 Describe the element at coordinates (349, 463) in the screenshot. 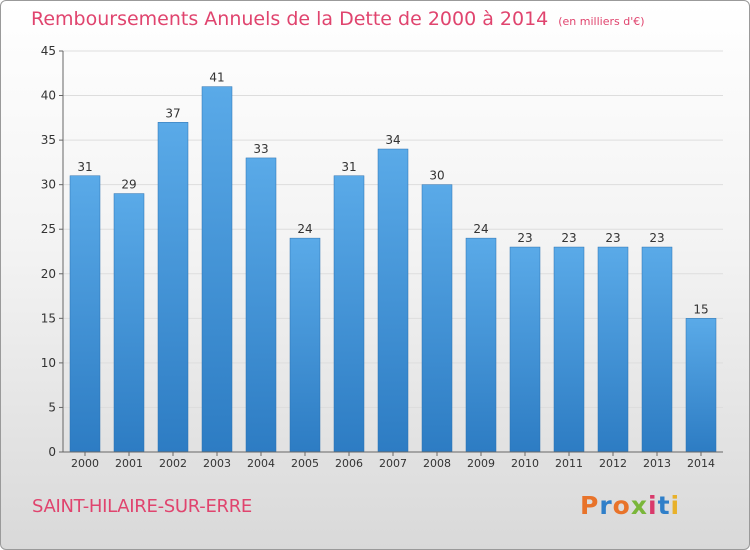

I see `x-tick-label: 2006` at that location.